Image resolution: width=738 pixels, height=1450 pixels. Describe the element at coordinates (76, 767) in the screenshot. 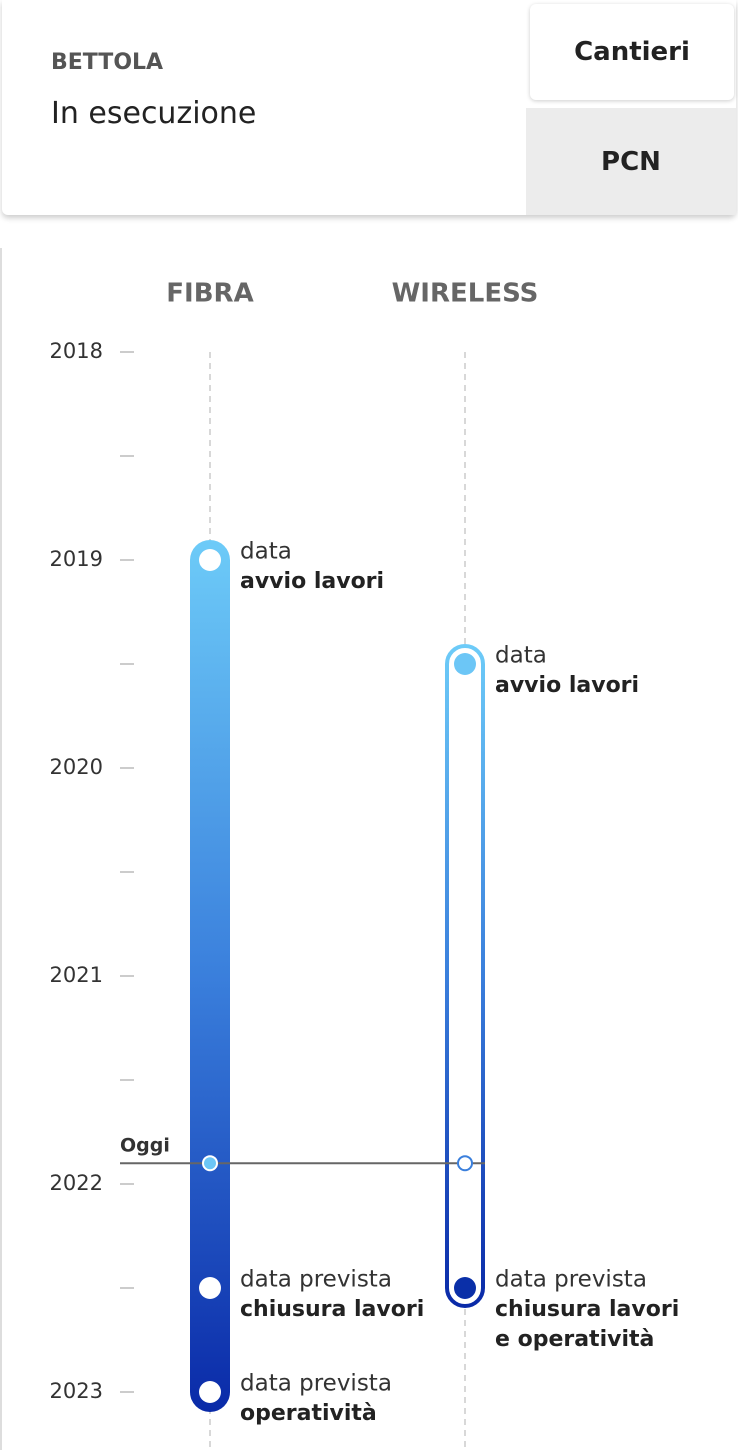

I see `year-label: 2020` at that location.